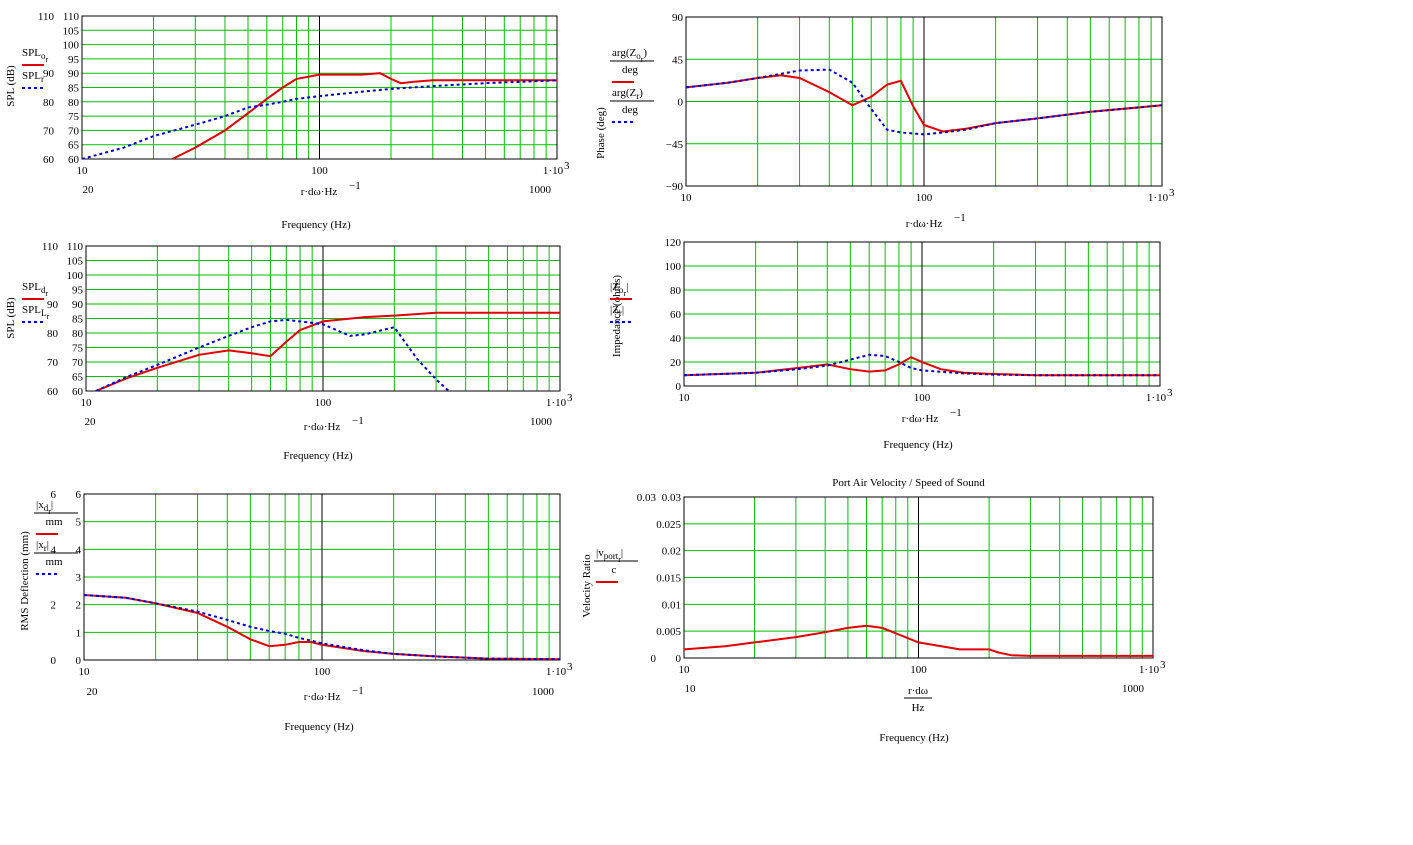 This screenshot has height=845, width=1413. I want to click on y-tick-label: 105, so click(71, 31).